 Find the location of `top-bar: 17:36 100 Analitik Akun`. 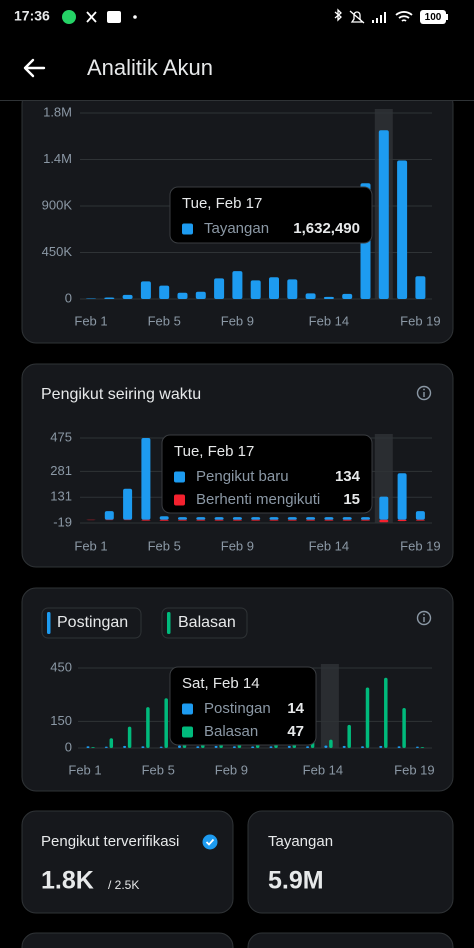

top-bar: 17:36 100 Analitik Akun is located at coordinates (237, 50).